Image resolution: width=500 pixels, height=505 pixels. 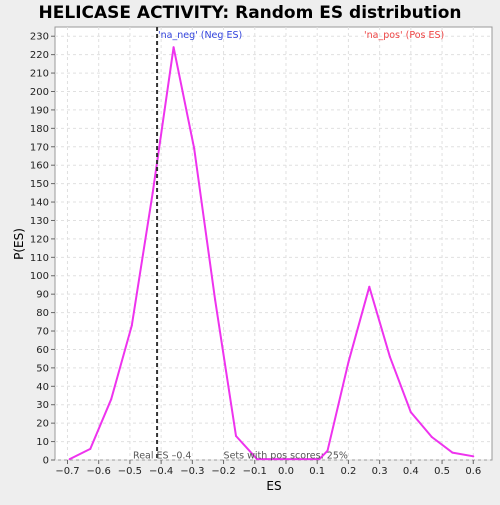 I want to click on annotation-neg-label: 'na_neg' (Neg ES), so click(x=200, y=35).